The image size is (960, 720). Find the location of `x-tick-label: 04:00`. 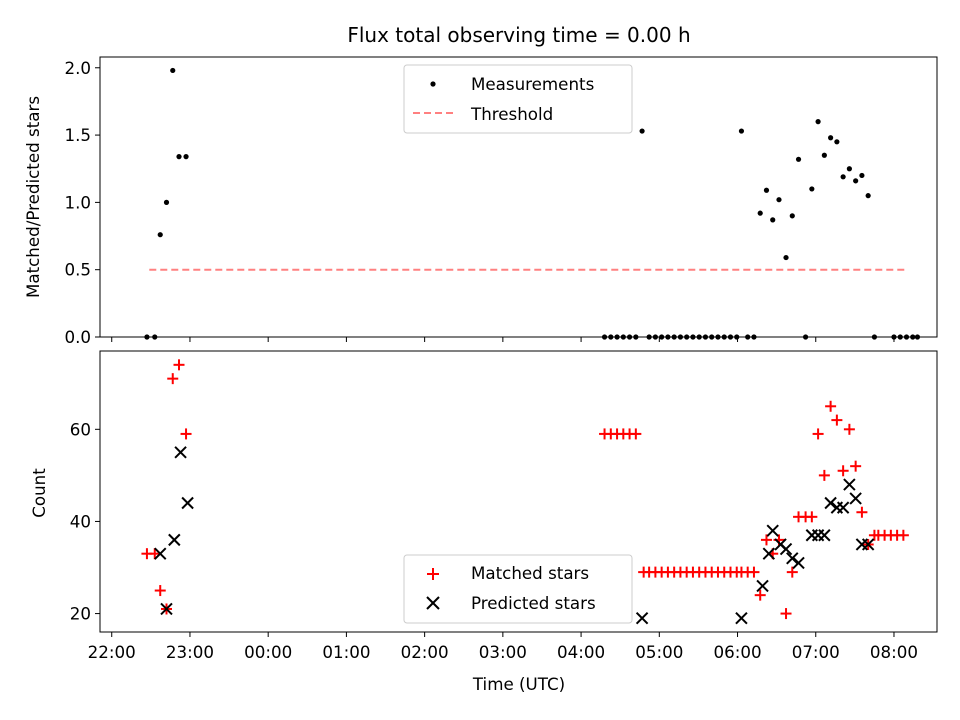

x-tick-label: 04:00 is located at coordinates (581, 652).